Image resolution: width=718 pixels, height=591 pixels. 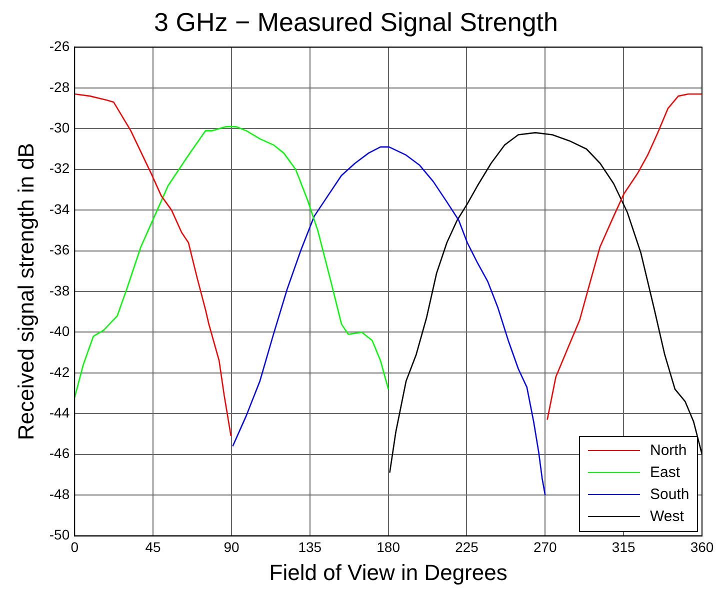 What do you see at coordinates (545, 547) in the screenshot?
I see `x-tick-label: 270` at bounding box center [545, 547].